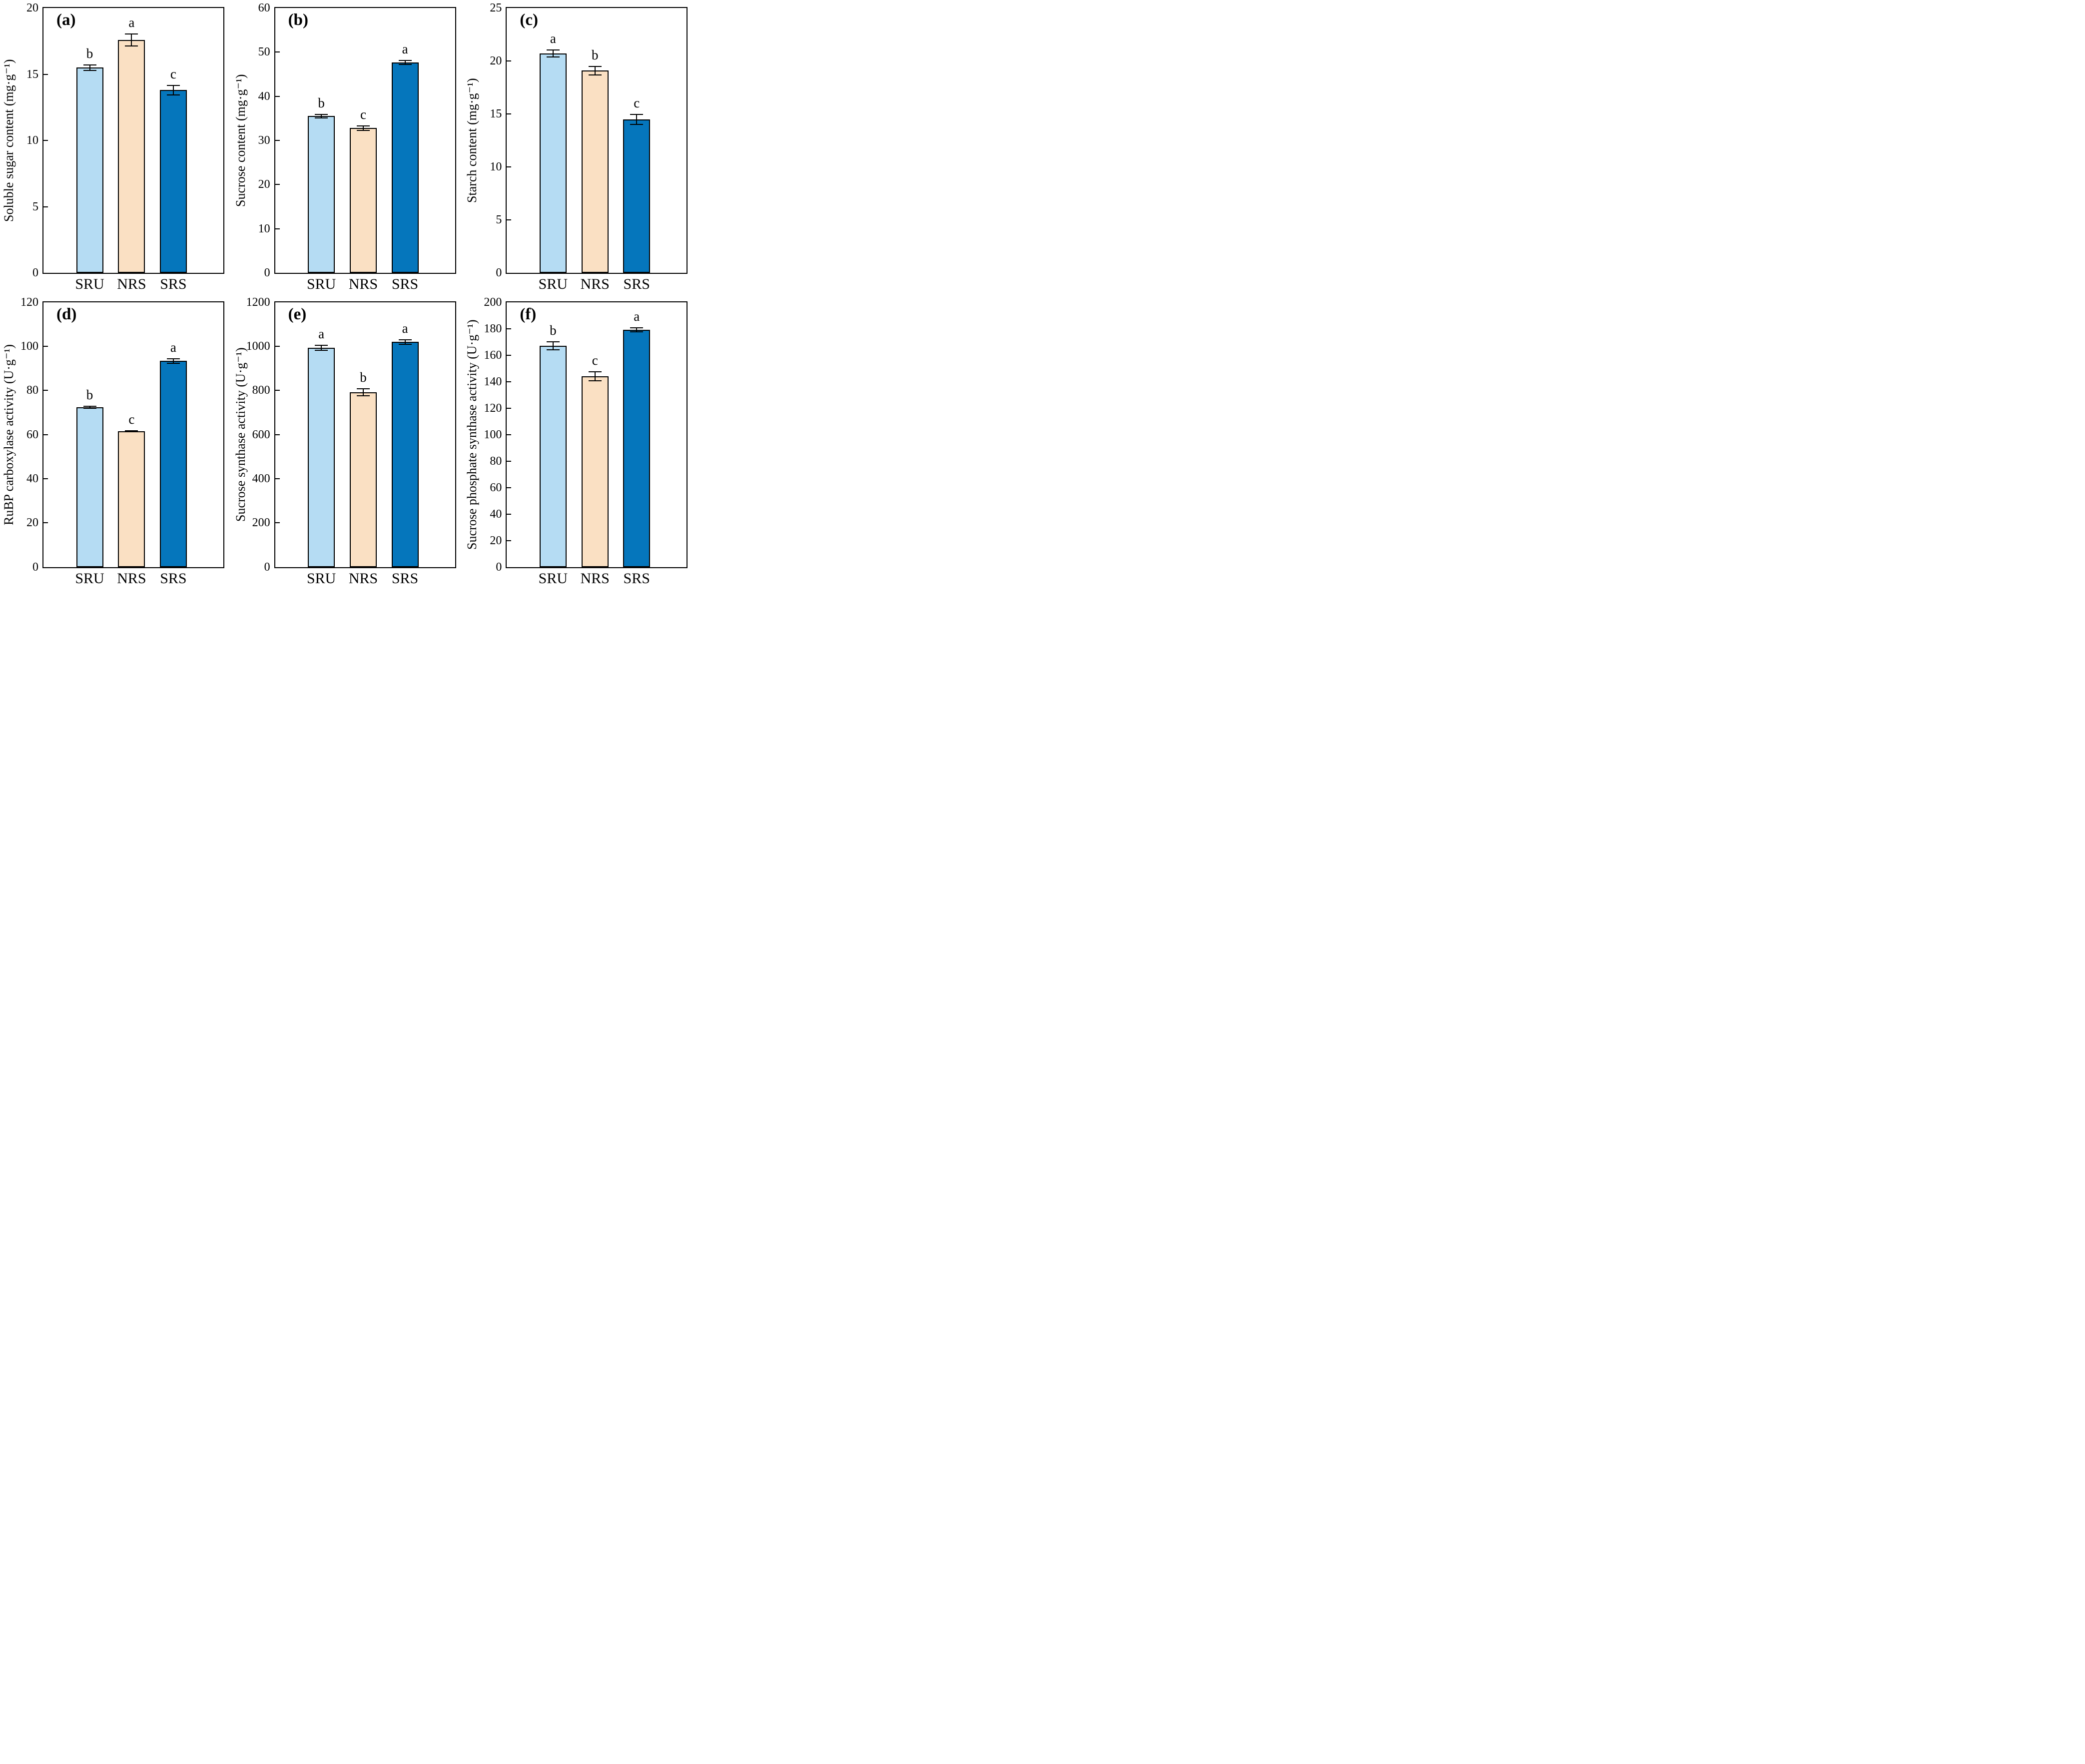 Image resolution: width=2085 pixels, height=1764 pixels. I want to click on y-tick-label: 30, so click(264, 141).